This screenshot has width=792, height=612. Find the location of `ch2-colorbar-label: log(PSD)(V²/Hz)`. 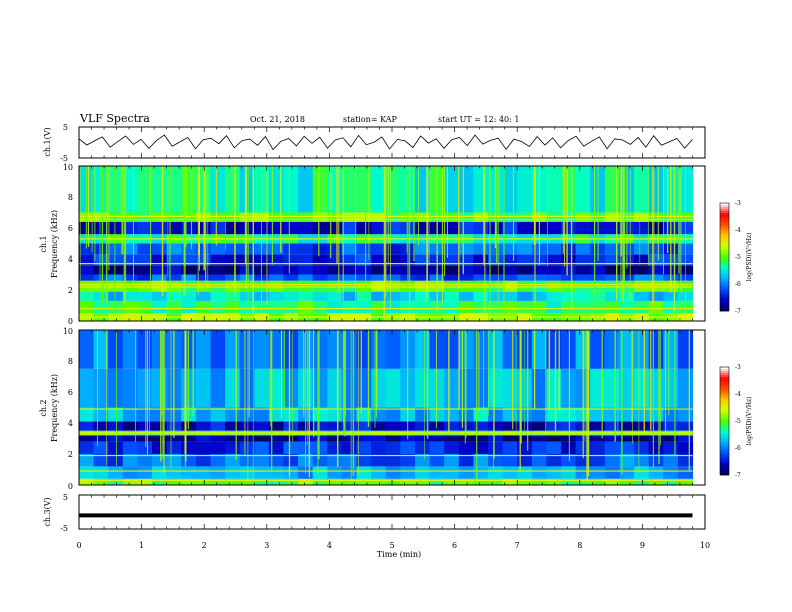

ch2-colorbar-label: log(PSD)(V²/Hz) is located at coordinates (749, 421).